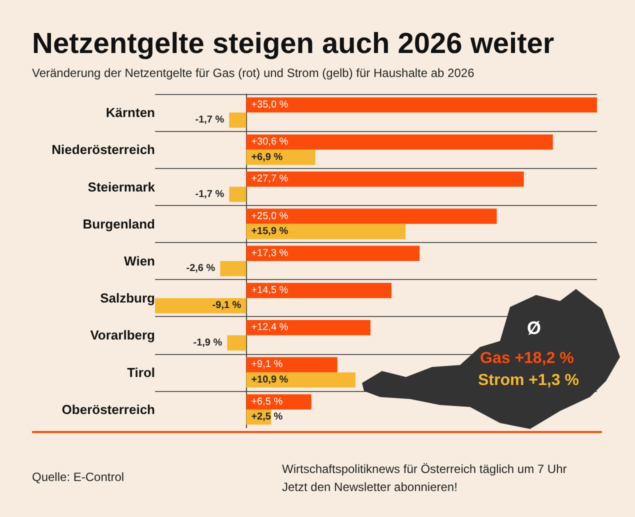 This screenshot has width=635, height=517. I want to click on data-label: +6,5 %, so click(267, 402).